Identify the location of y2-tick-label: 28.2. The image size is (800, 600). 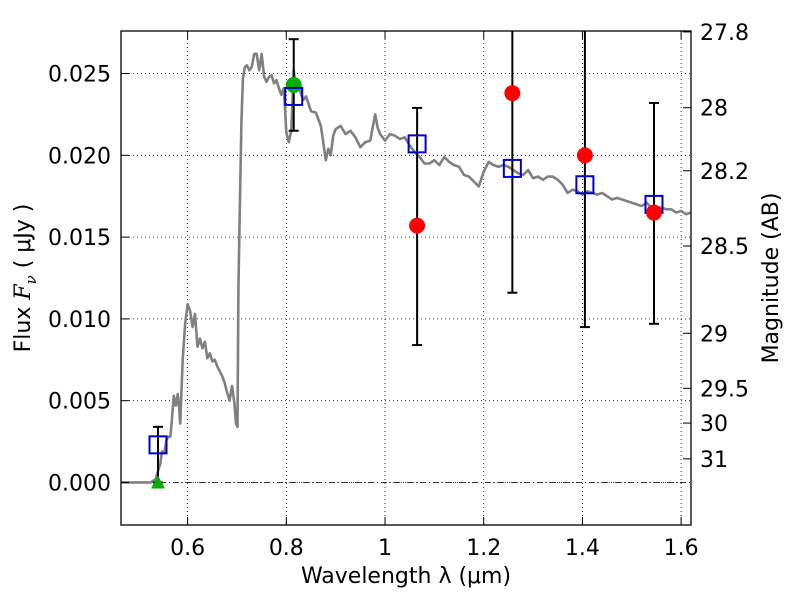
(724, 172).